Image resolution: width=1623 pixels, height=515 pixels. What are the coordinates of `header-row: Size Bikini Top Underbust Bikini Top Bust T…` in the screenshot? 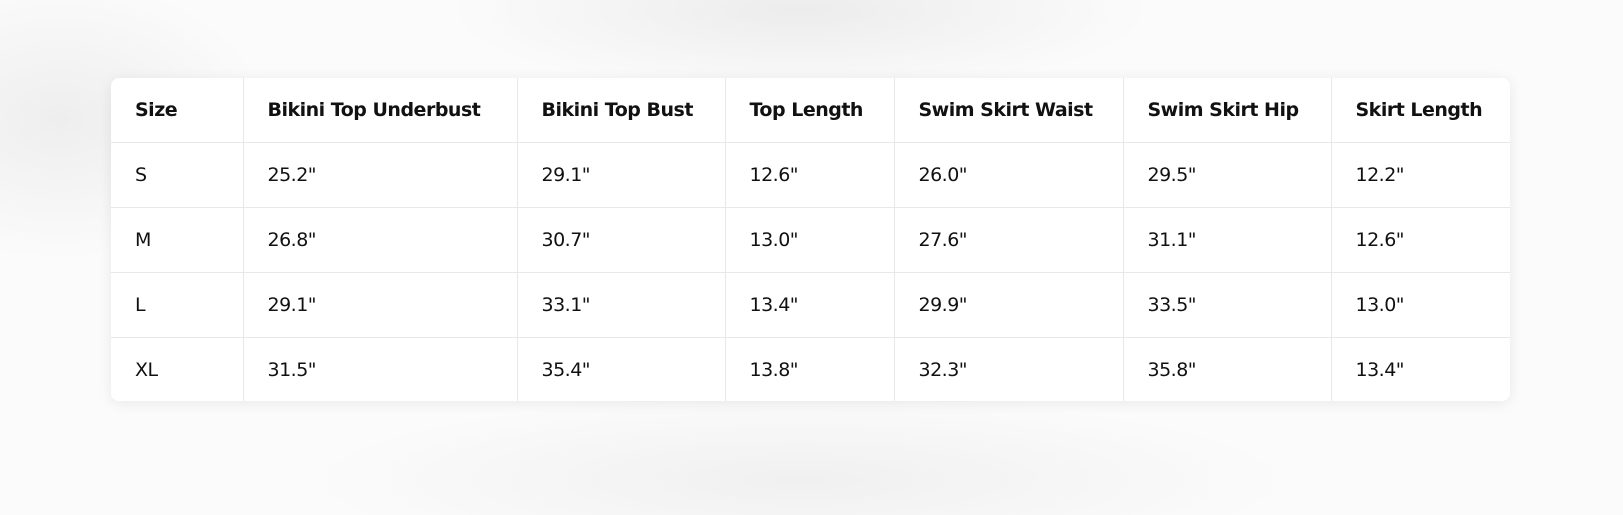 It's located at (810, 110).